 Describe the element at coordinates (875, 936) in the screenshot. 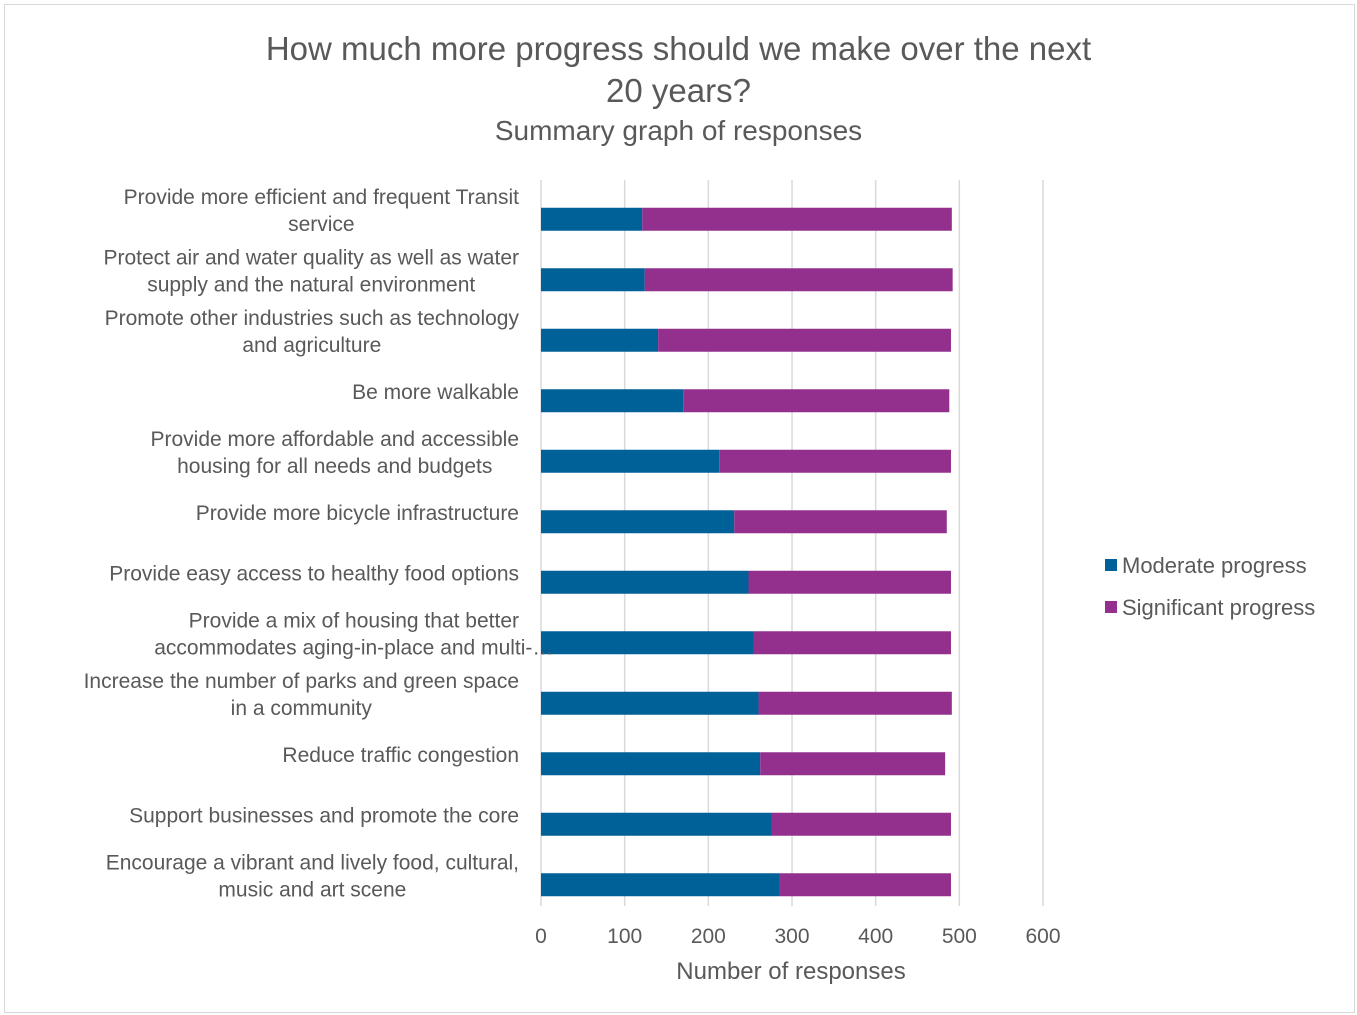

I see `x-tick-label: 400` at that location.